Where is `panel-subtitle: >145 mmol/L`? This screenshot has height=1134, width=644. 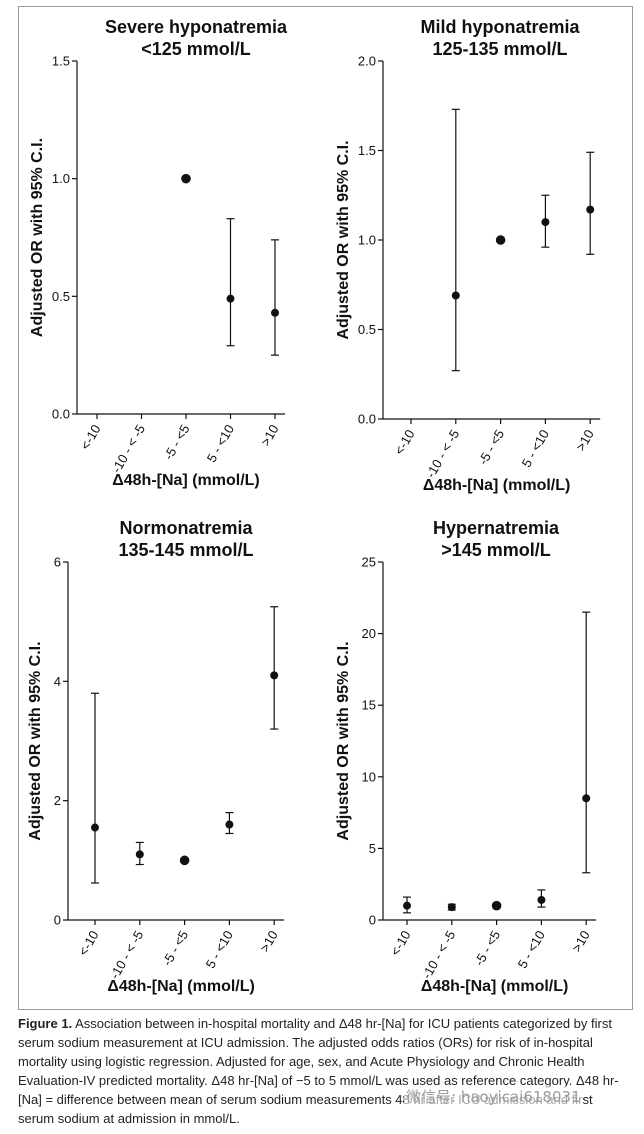 panel-subtitle: >145 mmol/L is located at coordinates (496, 550).